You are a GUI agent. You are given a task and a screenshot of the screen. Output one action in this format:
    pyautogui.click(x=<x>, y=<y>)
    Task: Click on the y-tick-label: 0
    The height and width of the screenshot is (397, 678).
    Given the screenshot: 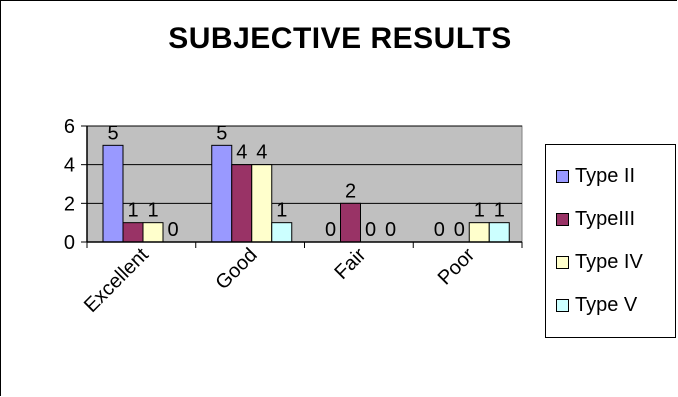 What is the action you would take?
    pyautogui.click(x=69, y=243)
    